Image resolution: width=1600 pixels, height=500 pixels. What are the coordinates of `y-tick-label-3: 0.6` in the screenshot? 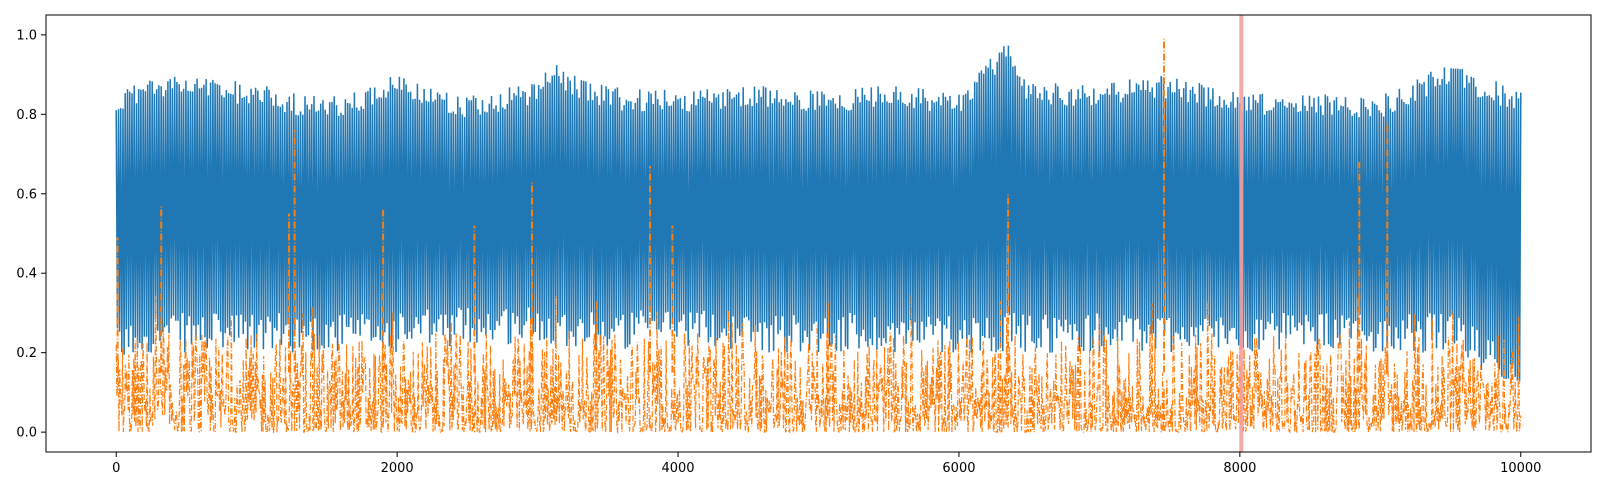 It's located at (26, 194).